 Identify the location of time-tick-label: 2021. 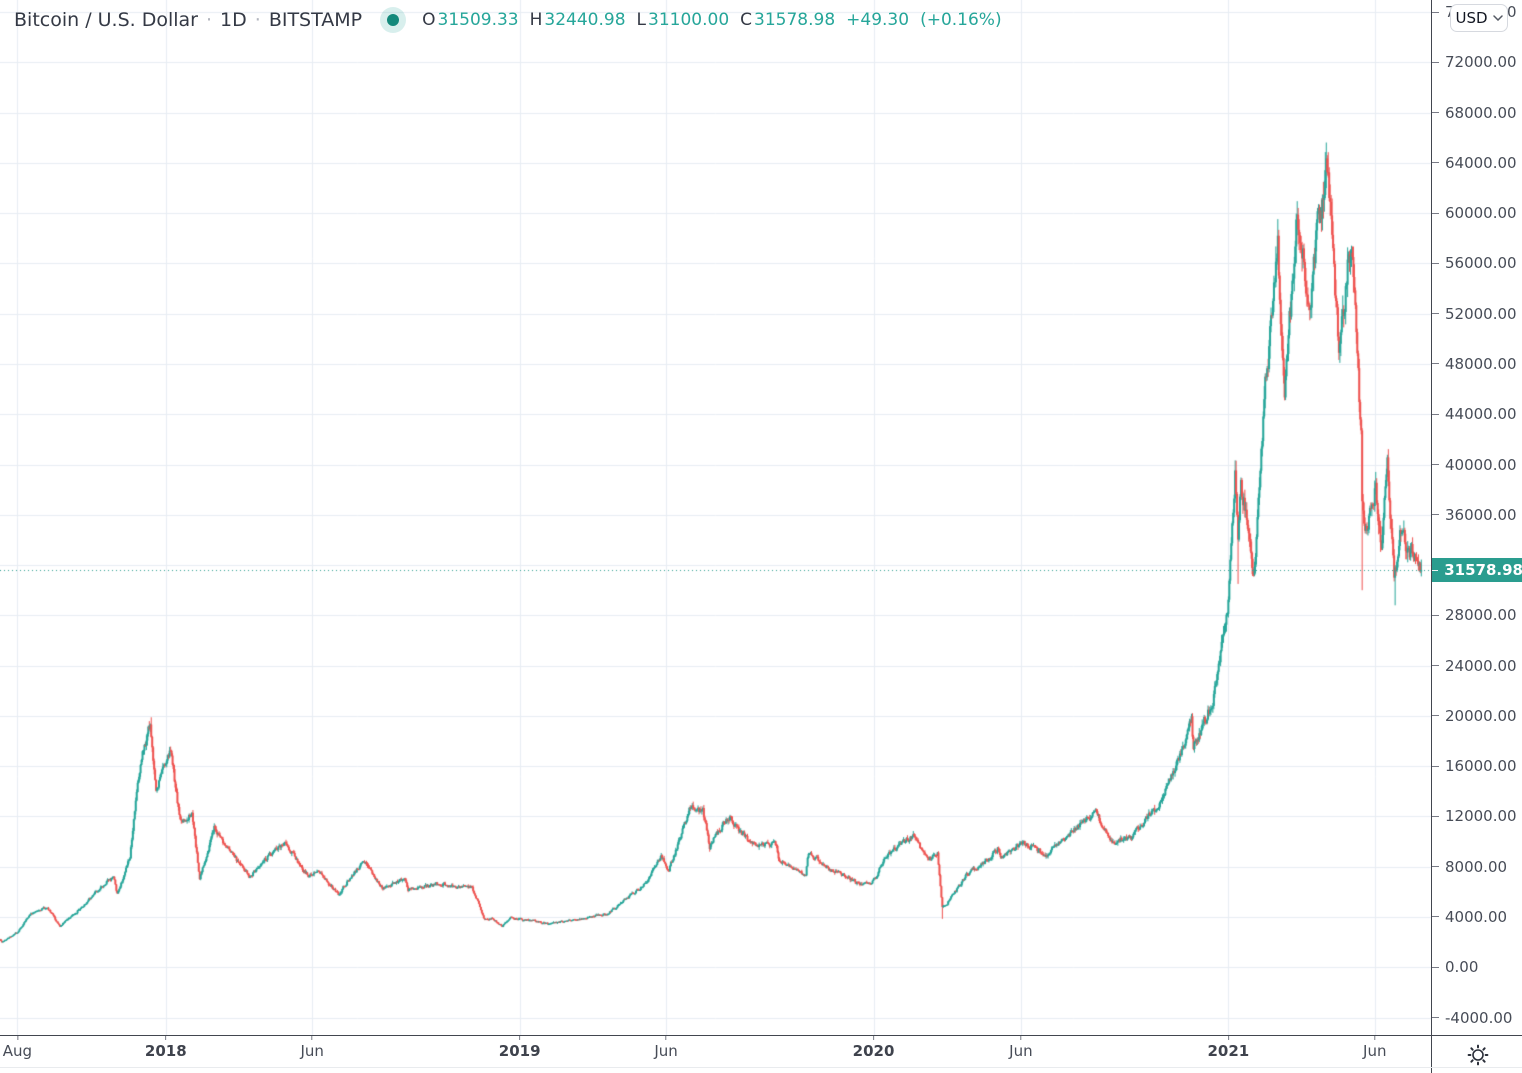
(1228, 1048).